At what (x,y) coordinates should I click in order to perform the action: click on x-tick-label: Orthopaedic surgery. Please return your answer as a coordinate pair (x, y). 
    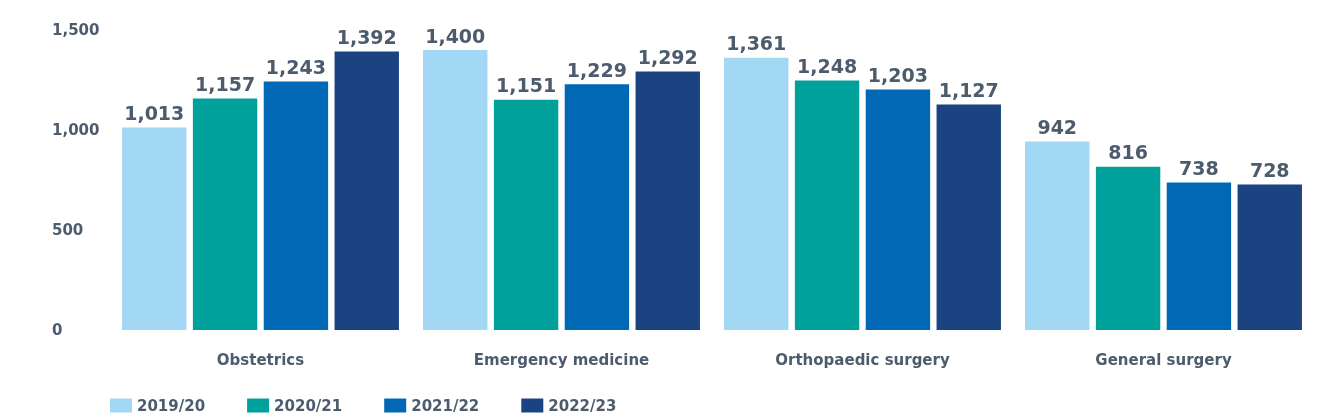
    Looking at the image, I should click on (862, 359).